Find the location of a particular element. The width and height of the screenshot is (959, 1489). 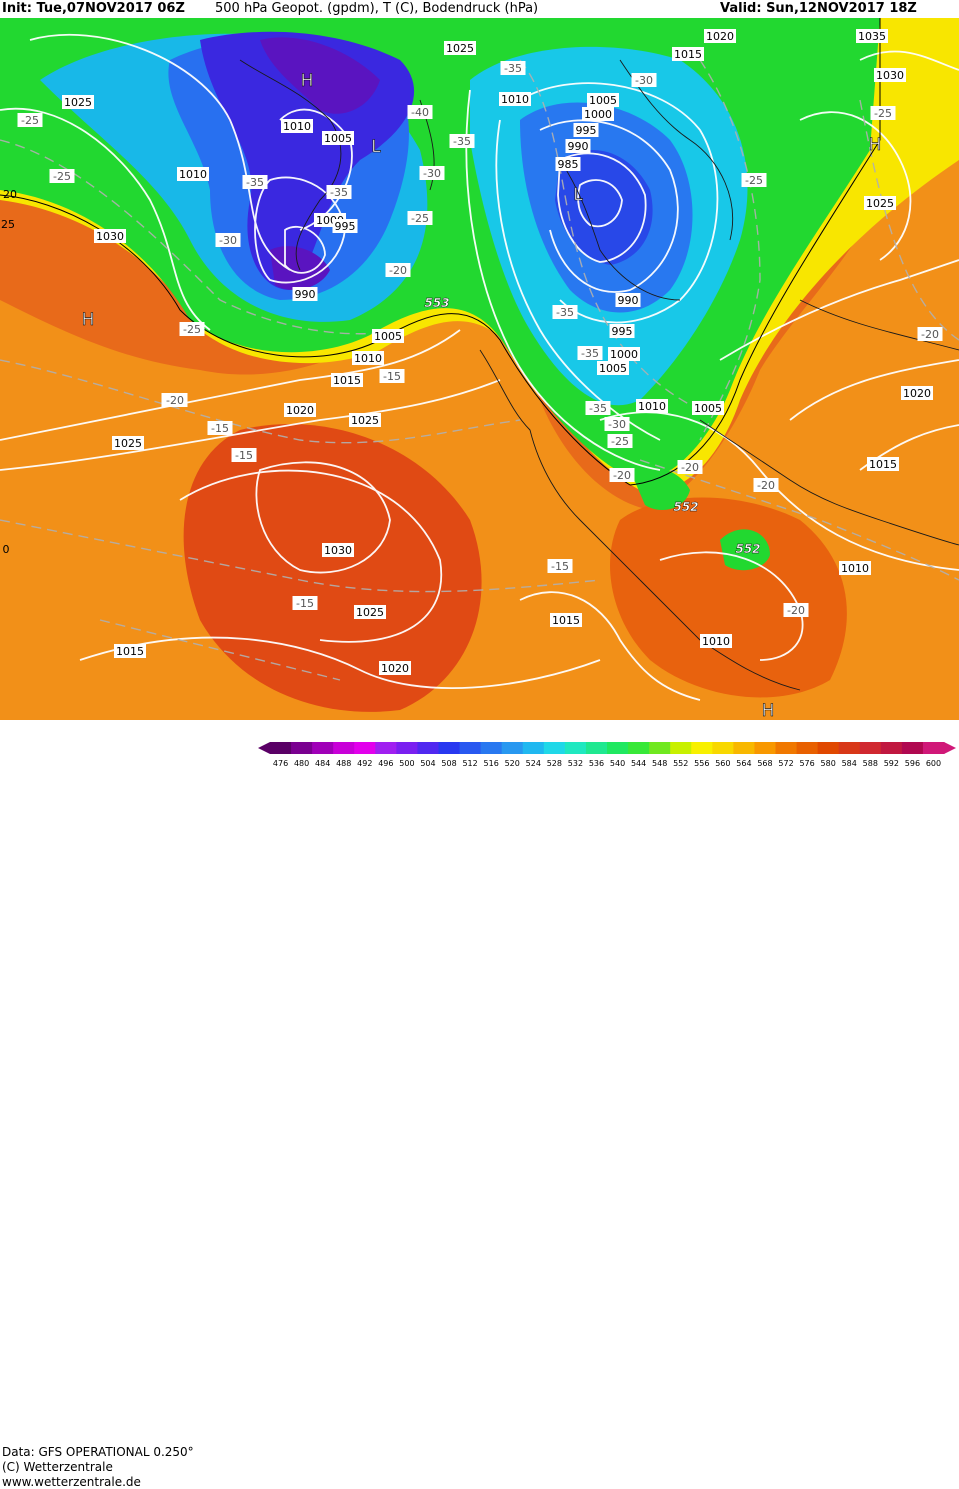

isobar-label: 985 is located at coordinates (568, 164).